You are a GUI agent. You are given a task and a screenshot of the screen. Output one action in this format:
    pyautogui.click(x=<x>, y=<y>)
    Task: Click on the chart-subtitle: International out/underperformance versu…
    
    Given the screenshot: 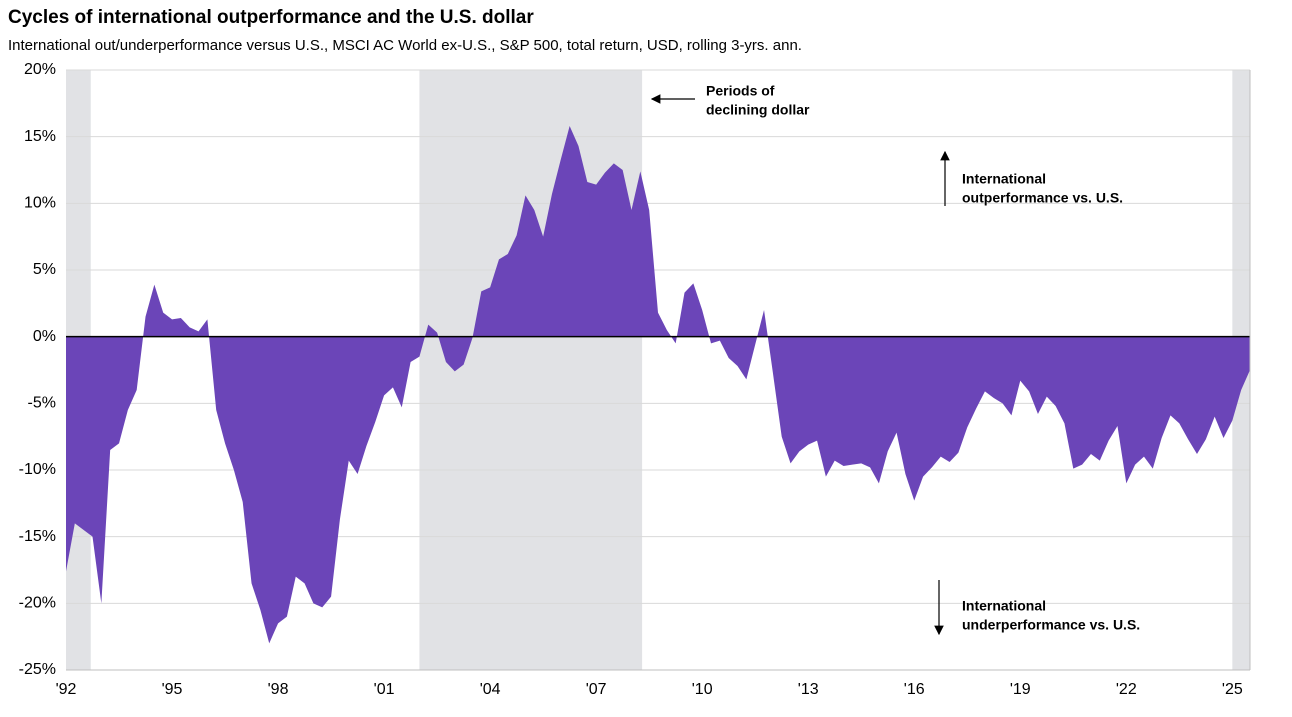 What is the action you would take?
    pyautogui.click(x=405, y=45)
    